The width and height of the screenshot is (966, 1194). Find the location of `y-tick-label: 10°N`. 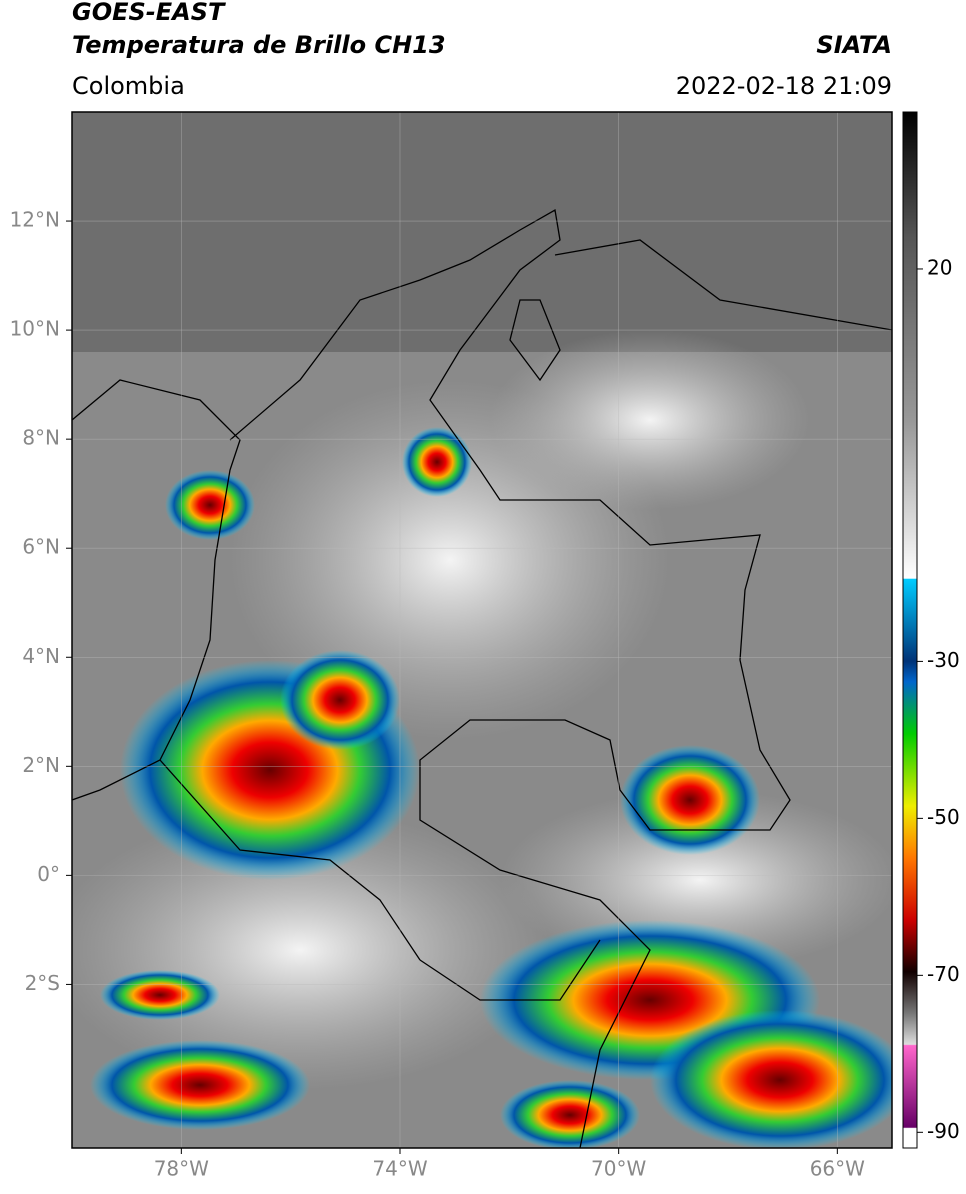

y-tick-label: 10°N is located at coordinates (35, 329).